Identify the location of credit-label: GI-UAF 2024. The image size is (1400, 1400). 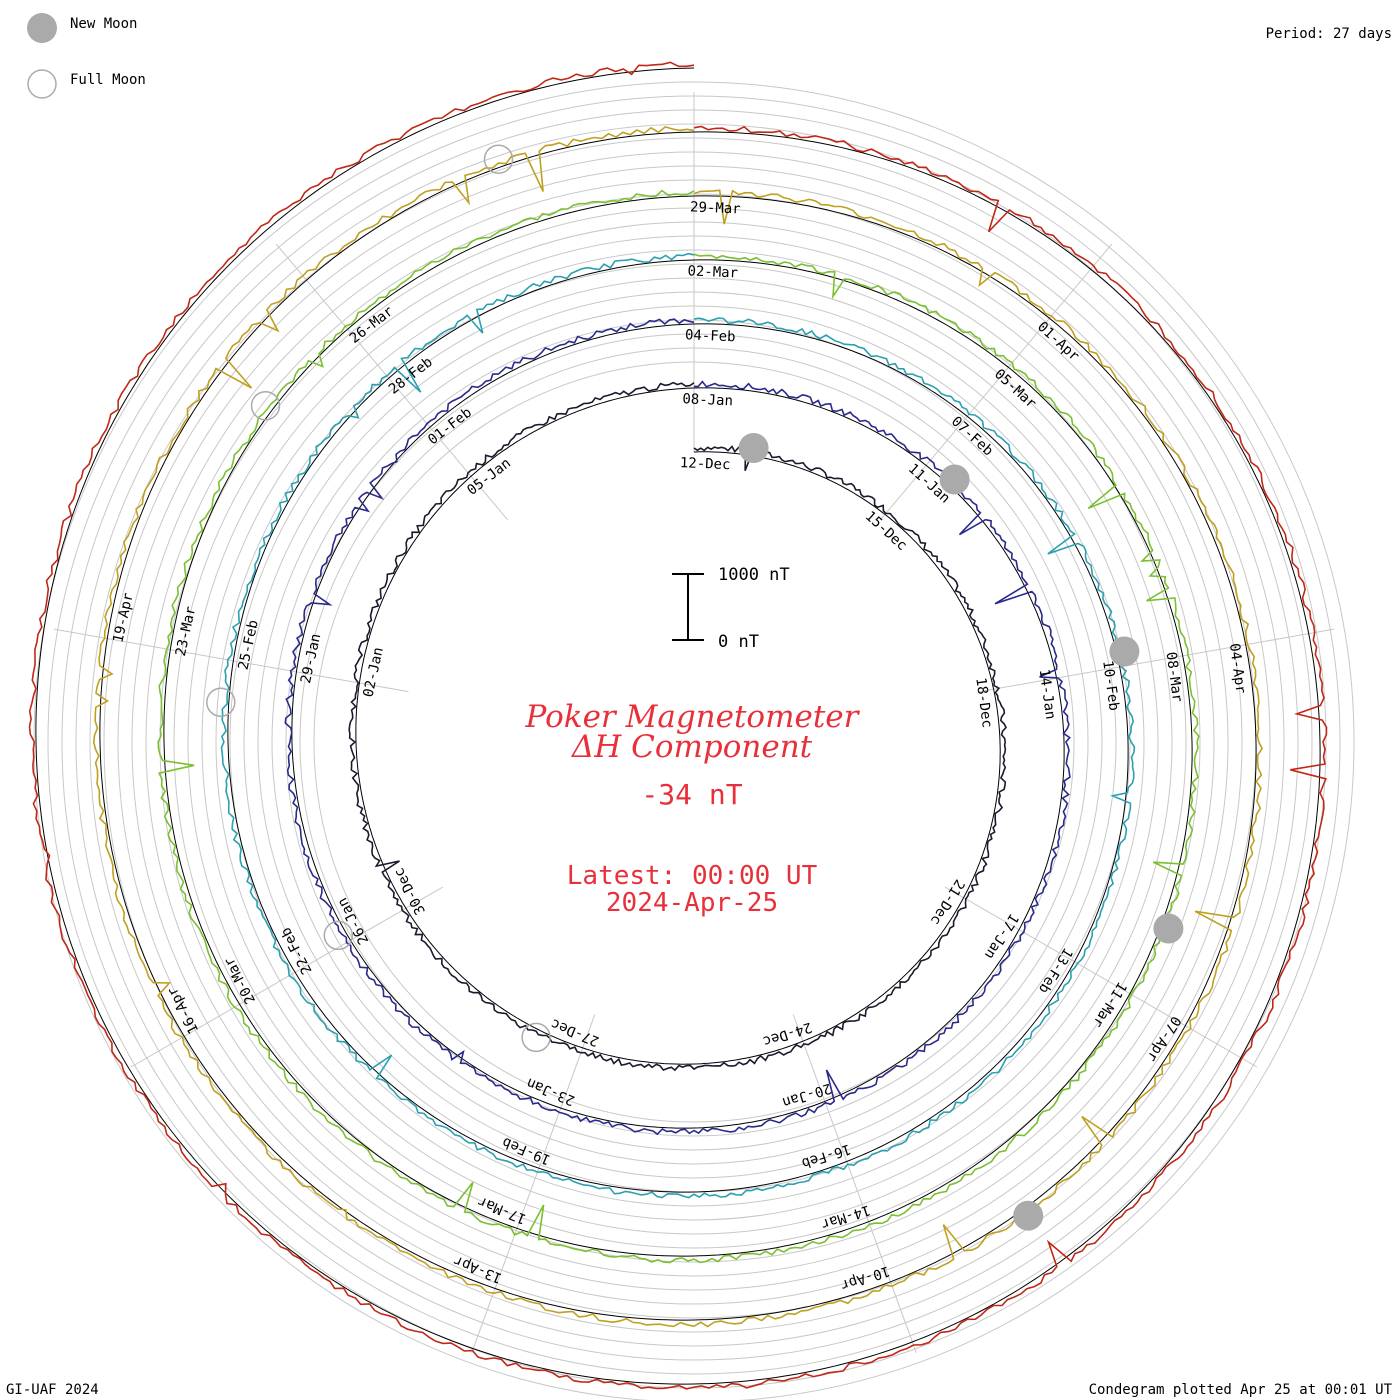
(52, 1390).